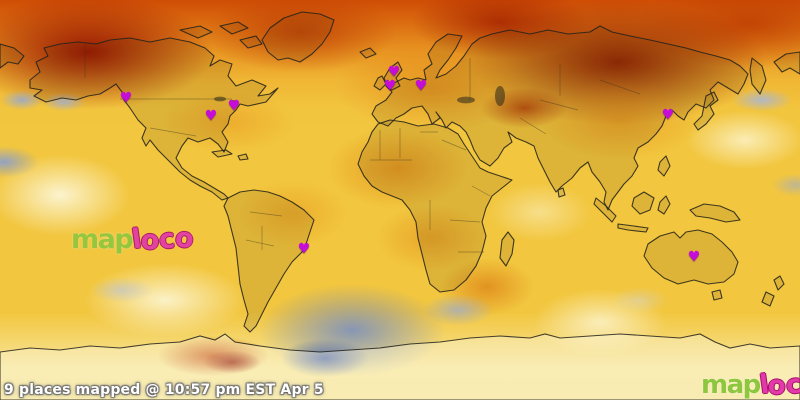  I want to click on maploco-logo-bottom-right: maploco, so click(750, 384).